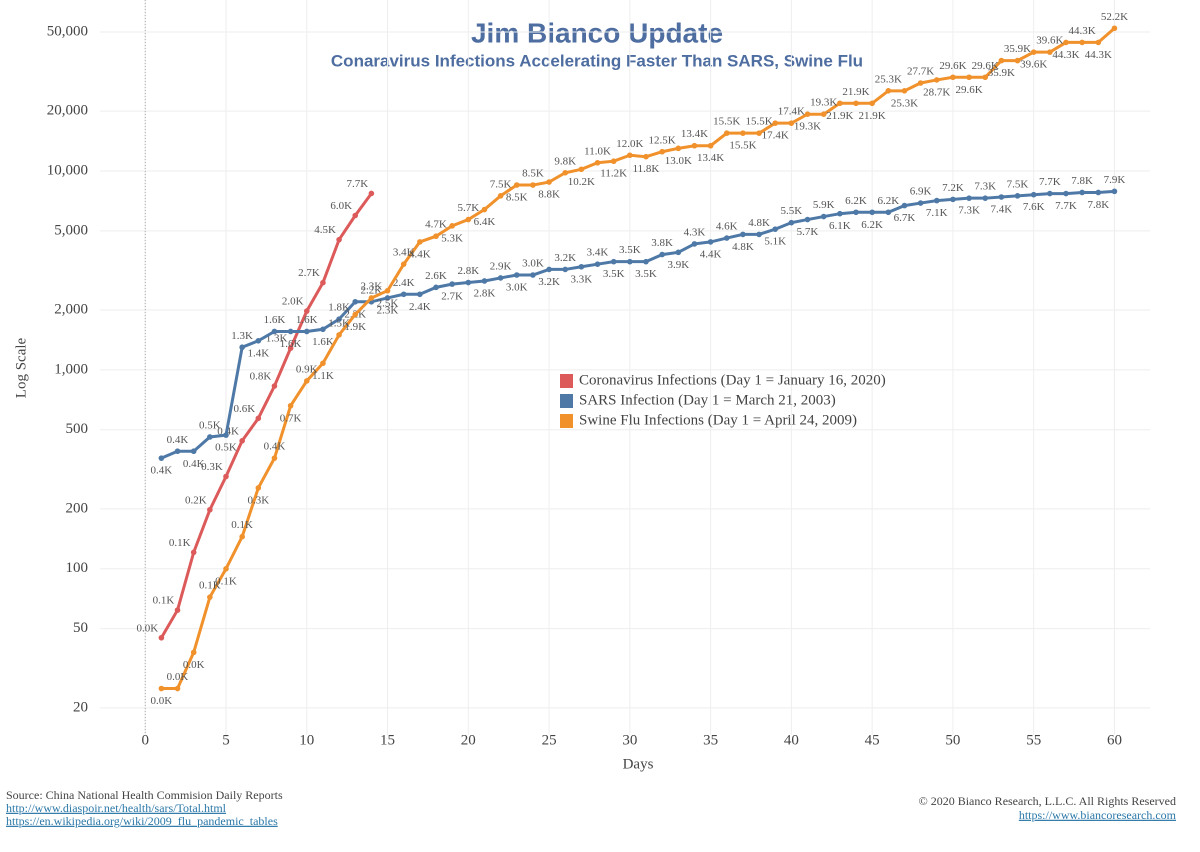  I want to click on website-link: https://www.biancoresearch.com, so click(1098, 815).